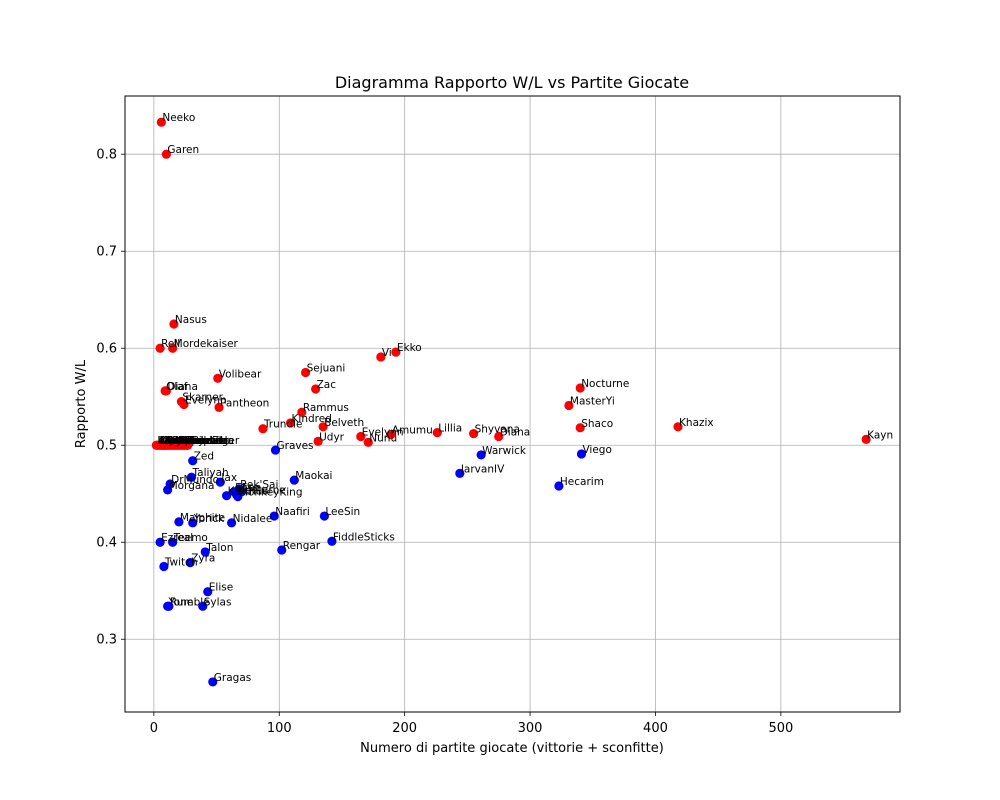 Image resolution: width=1000 pixels, height=800 pixels. I want to click on data-point-label: Vex, so click(185, 441).